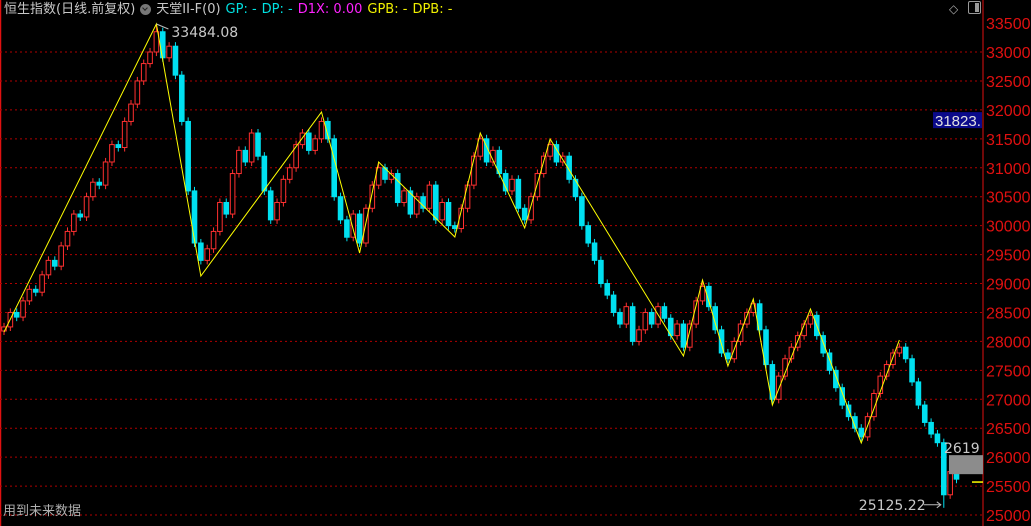 The image size is (1031, 526). Describe the element at coordinates (162, 26) in the screenshot. I see `high-pointer` at that location.